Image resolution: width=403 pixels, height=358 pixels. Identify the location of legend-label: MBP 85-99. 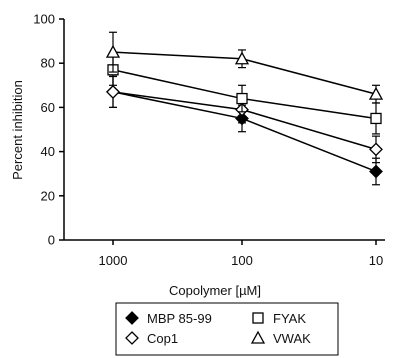
(179, 318).